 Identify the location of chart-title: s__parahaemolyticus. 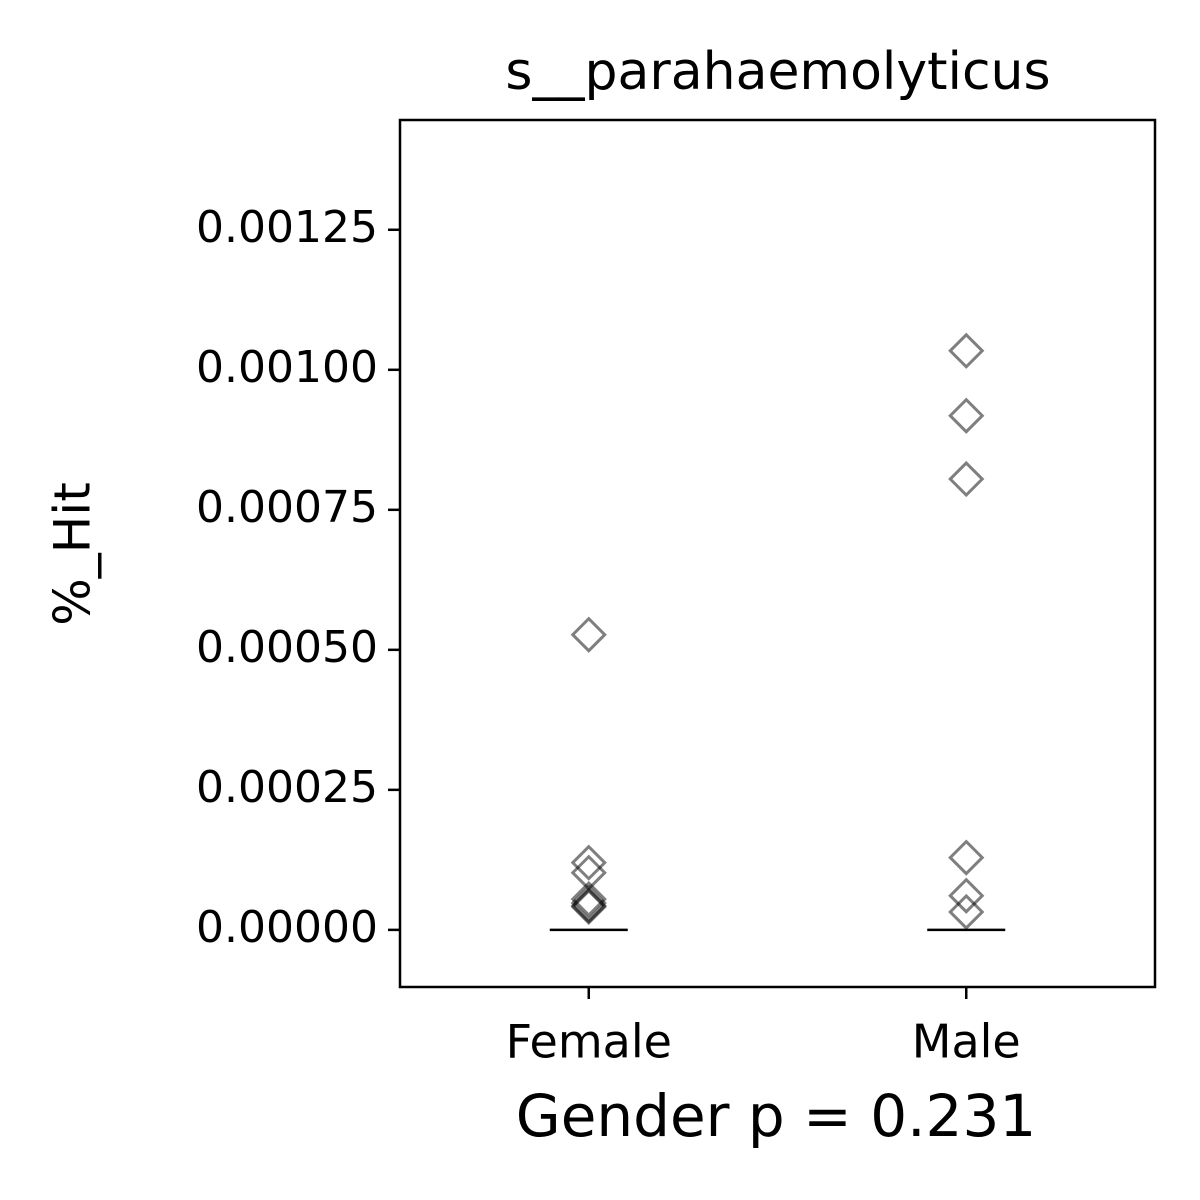
(777, 72).